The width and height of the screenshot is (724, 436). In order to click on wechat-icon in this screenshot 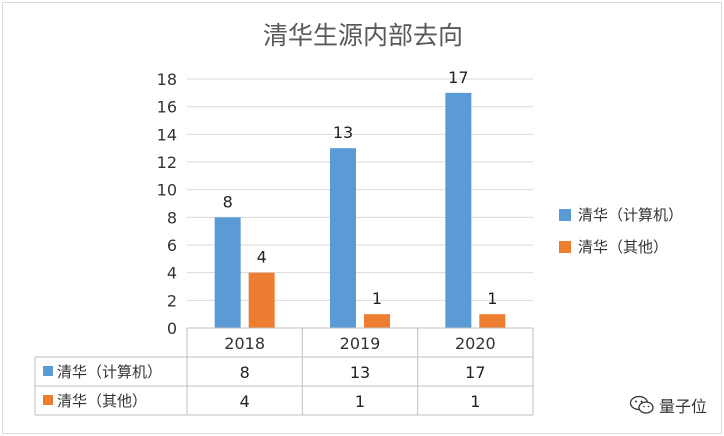, I will do `click(641, 404)`.